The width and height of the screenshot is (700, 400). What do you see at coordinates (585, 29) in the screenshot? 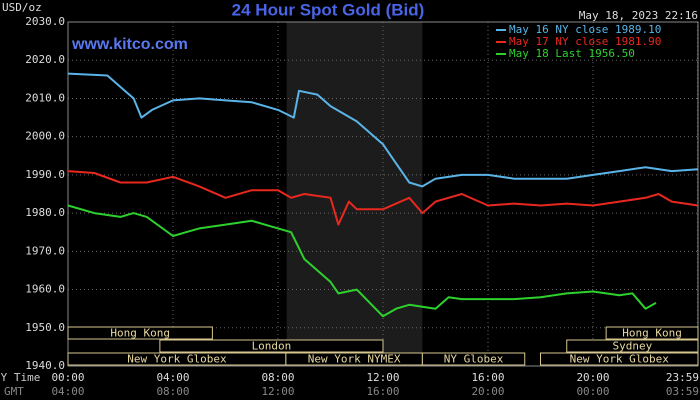
I see `legend-label: May 16 NY close 1989.10` at bounding box center [585, 29].